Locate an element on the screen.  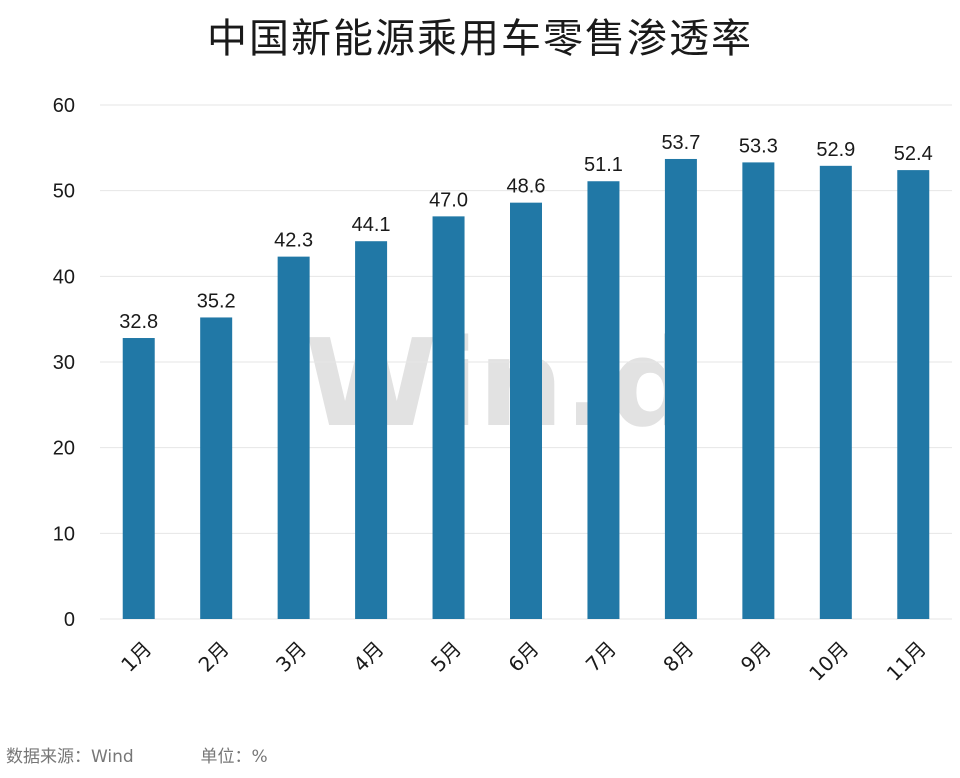
chart-footer: 数据来源：Wind 单位：% is located at coordinates (137, 754).